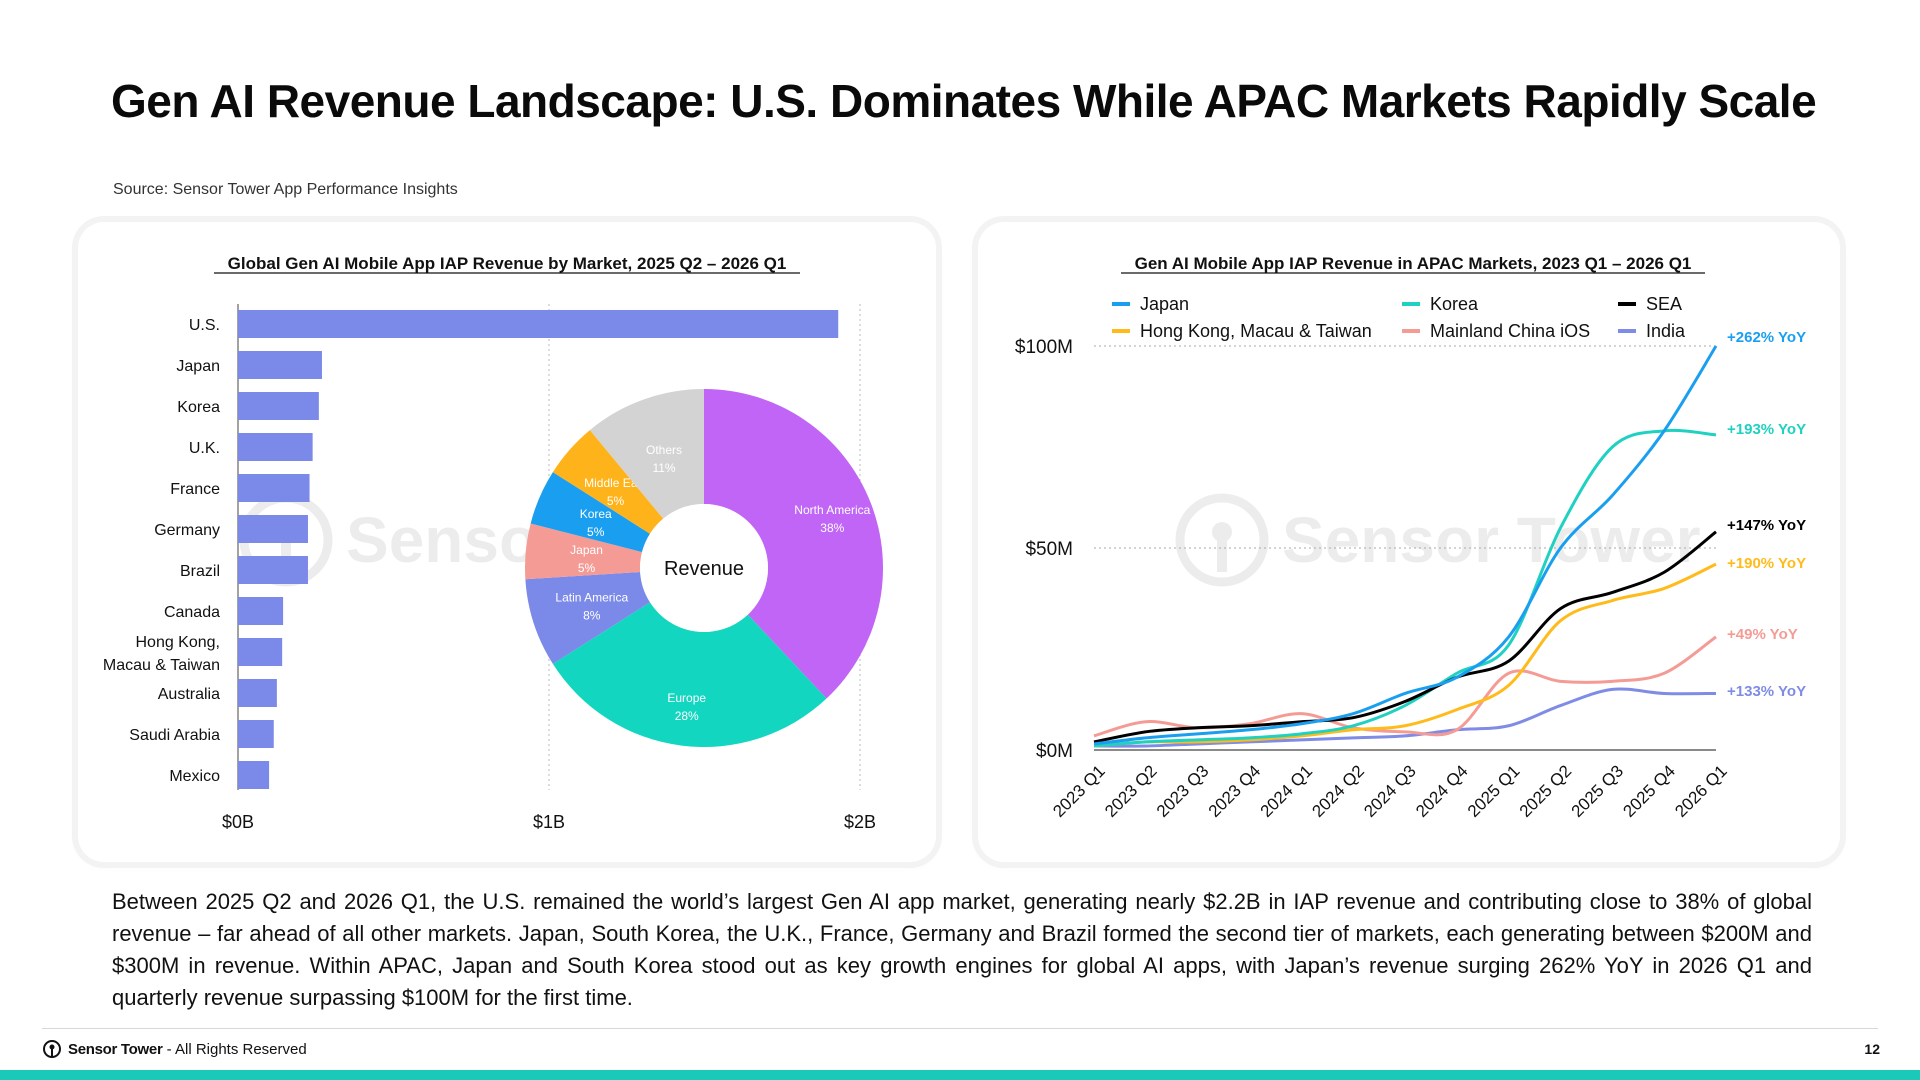 The height and width of the screenshot is (1080, 1920). Describe the element at coordinates (1079, 791) in the screenshot. I see `x-tick-label: 2023 Q1` at that location.